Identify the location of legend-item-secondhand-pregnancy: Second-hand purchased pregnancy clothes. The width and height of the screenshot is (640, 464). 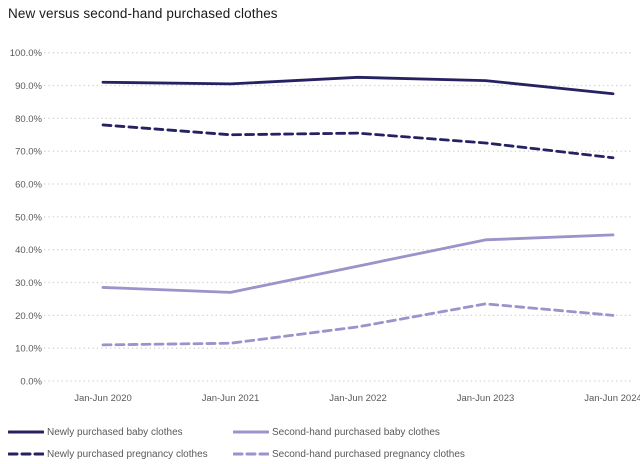
(432, 454).